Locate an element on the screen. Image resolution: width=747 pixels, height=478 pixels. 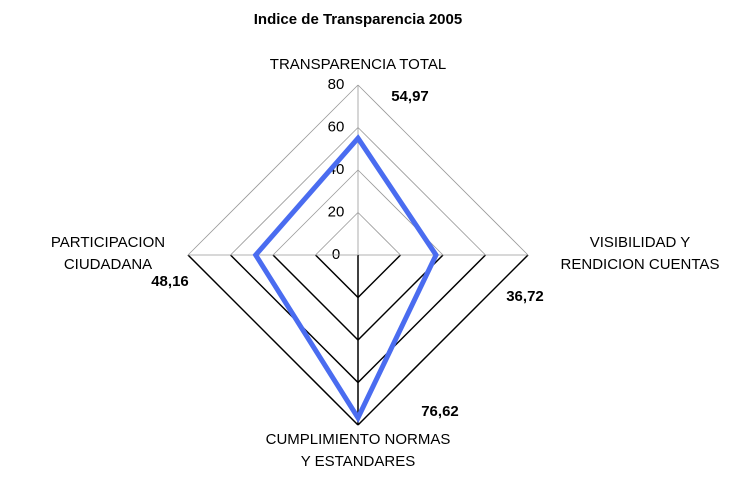
category-label: Y ESTANDARES is located at coordinates (358, 461).